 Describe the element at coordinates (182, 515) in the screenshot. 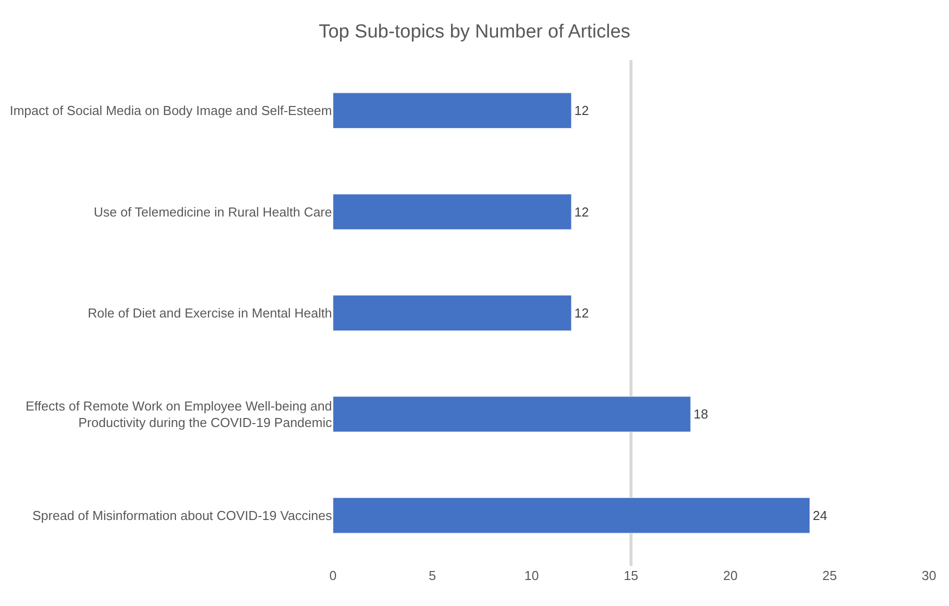

I see `y-tick-label: Spread of Misinformation about COVID-19 Vaccines` at that location.